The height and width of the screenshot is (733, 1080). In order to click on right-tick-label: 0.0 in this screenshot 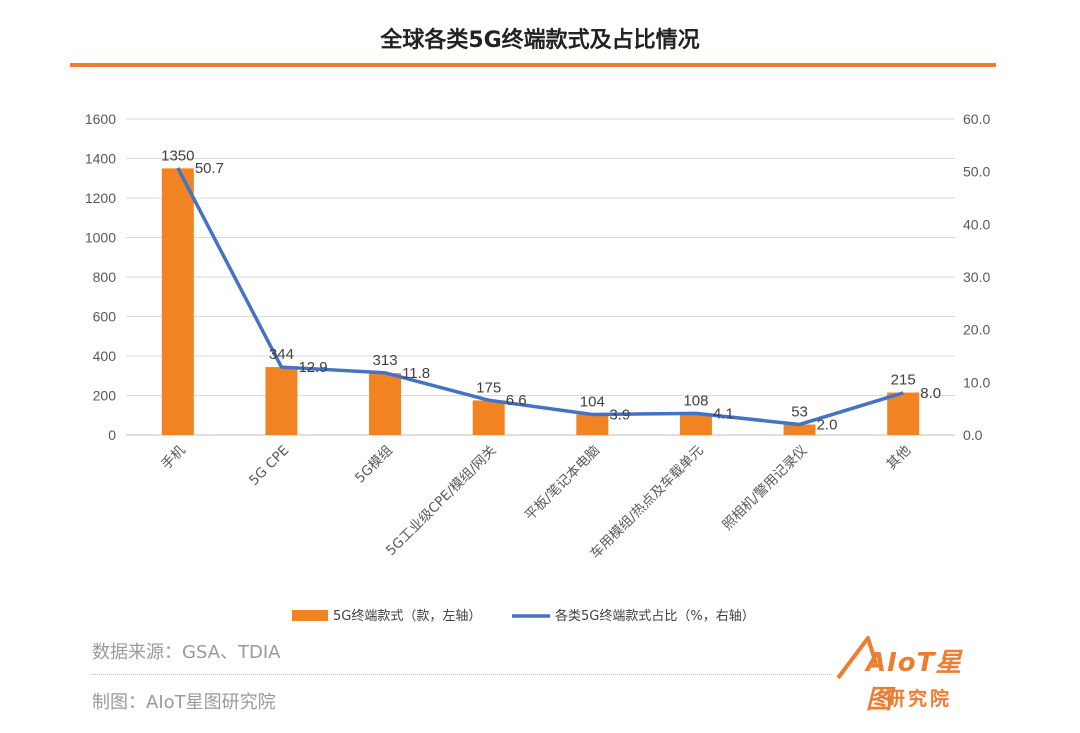, I will do `click(973, 435)`.